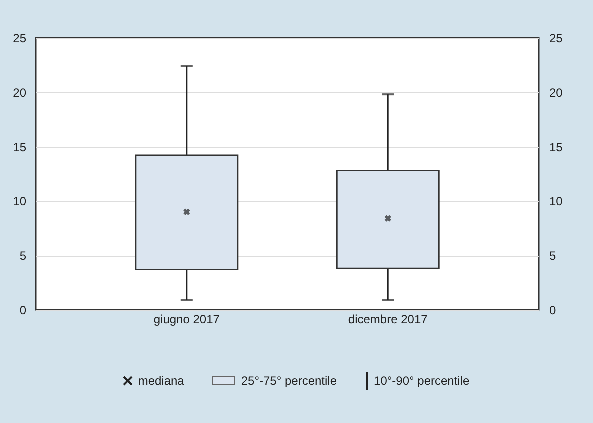 The height and width of the screenshot is (423, 593). Describe the element at coordinates (187, 319) in the screenshot. I see `x-tick-label: giugno 2017` at that location.